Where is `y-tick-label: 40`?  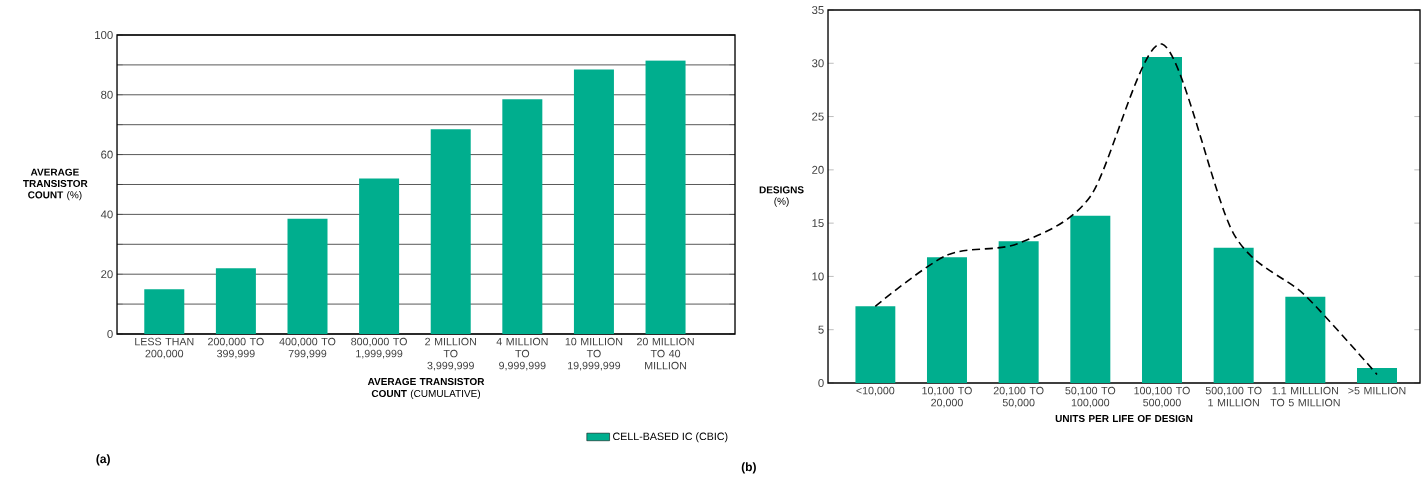 y-tick-label: 40 is located at coordinates (106, 214).